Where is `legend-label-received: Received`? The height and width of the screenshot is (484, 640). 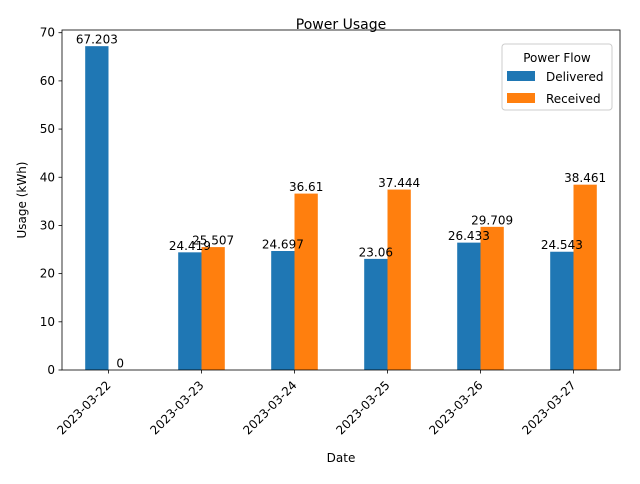
legend-label-received: Received is located at coordinates (573, 99).